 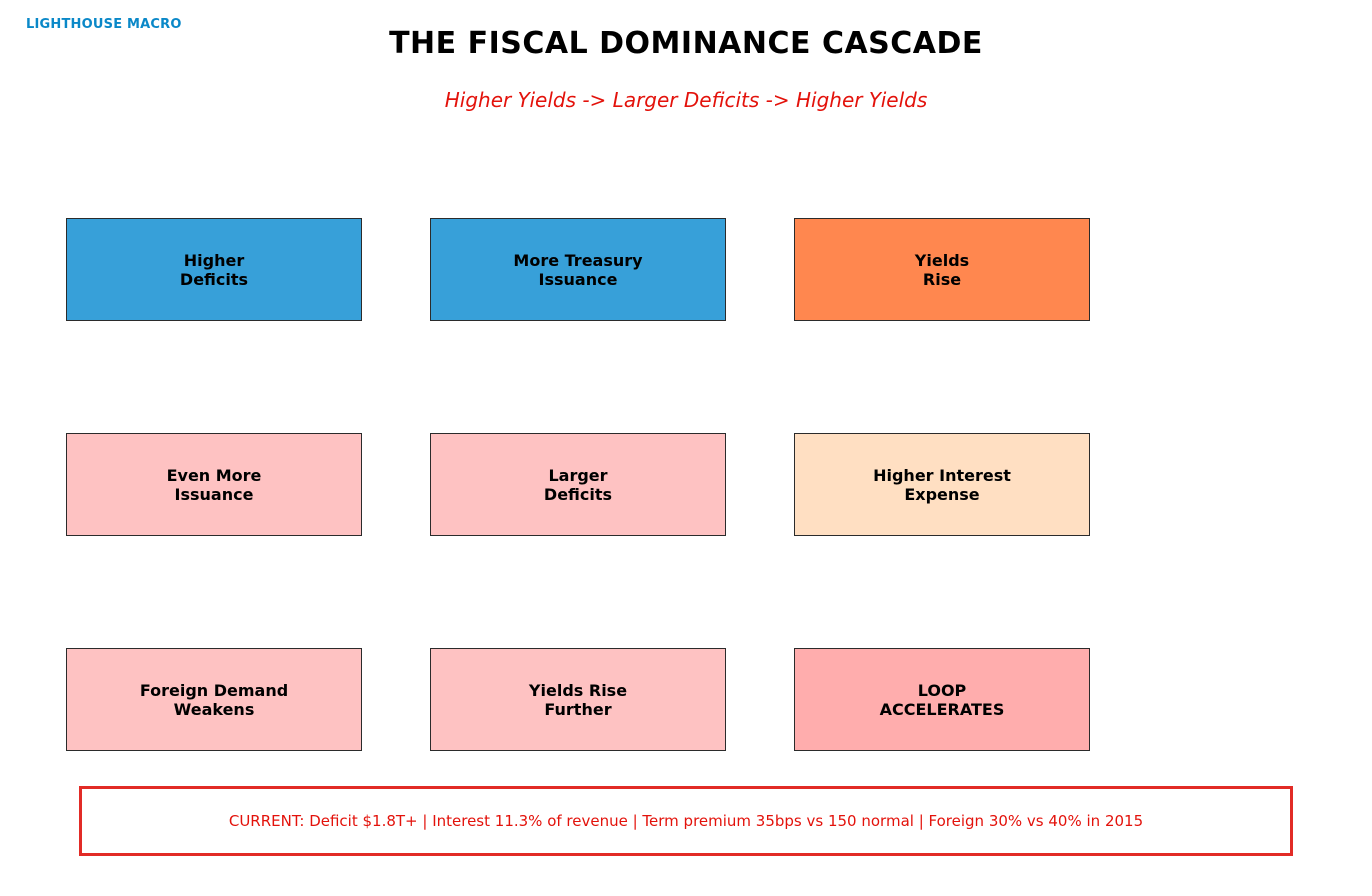 What do you see at coordinates (214, 269) in the screenshot?
I see `node-higher-deficits: Higher Deficits` at bounding box center [214, 269].